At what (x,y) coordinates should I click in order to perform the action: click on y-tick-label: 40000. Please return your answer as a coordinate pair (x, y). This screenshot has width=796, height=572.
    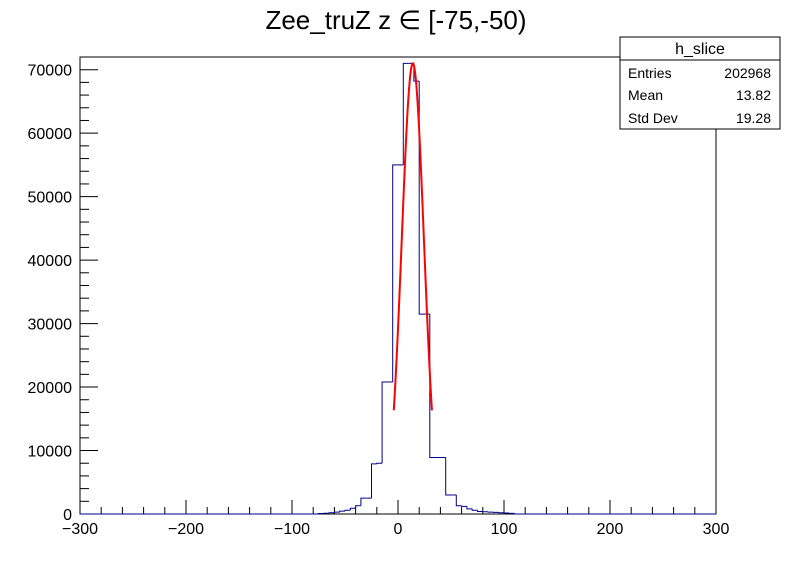
    Looking at the image, I should click on (50, 261).